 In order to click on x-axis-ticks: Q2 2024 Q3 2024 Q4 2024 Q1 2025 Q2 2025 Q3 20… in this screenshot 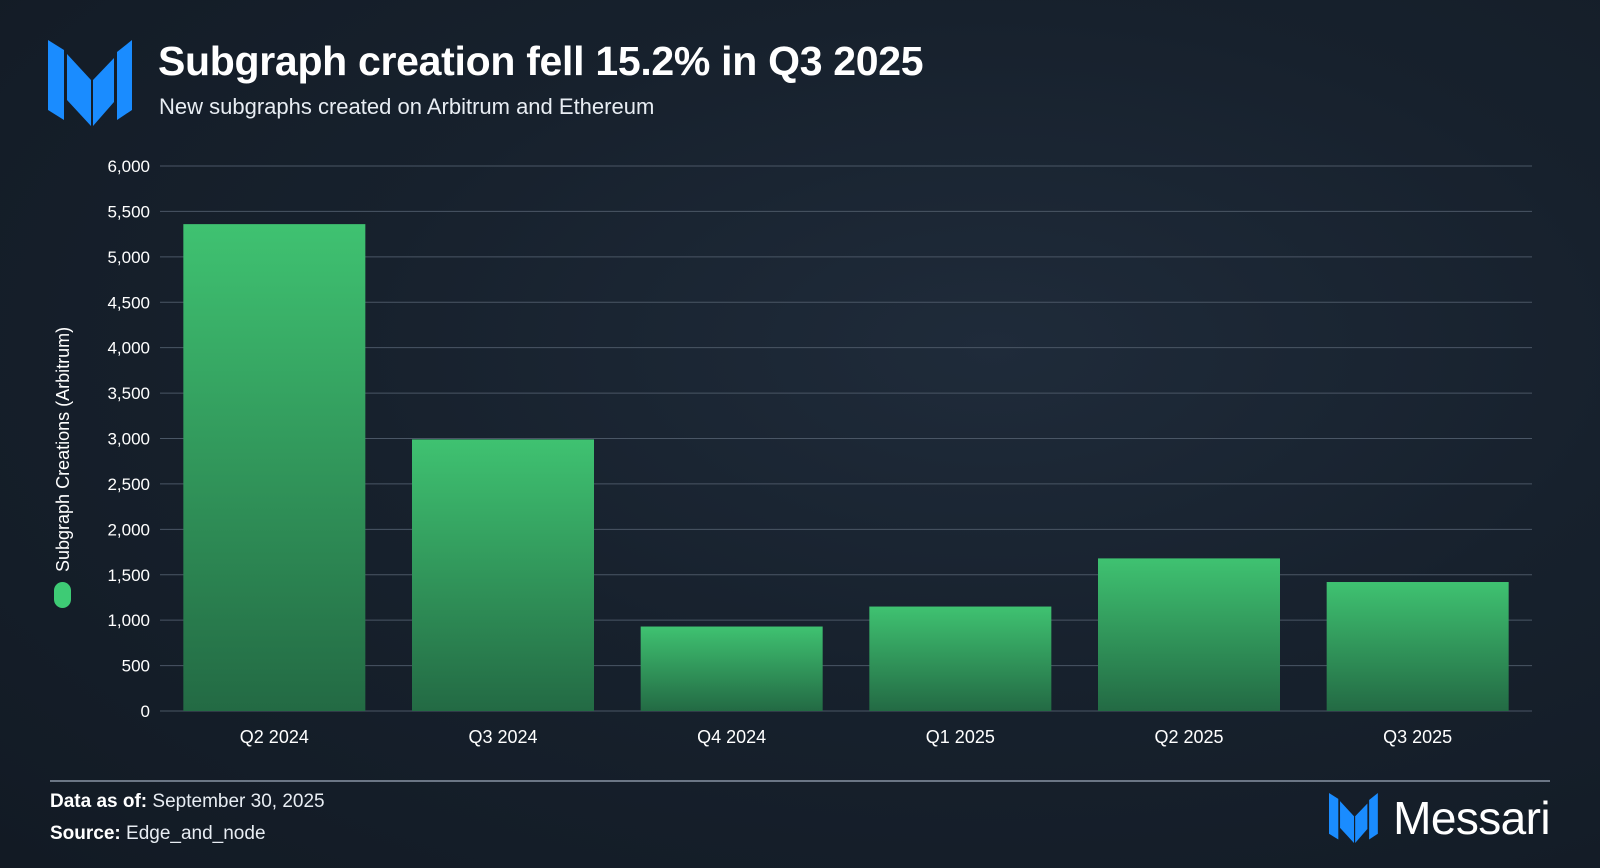, I will do `click(846, 737)`.